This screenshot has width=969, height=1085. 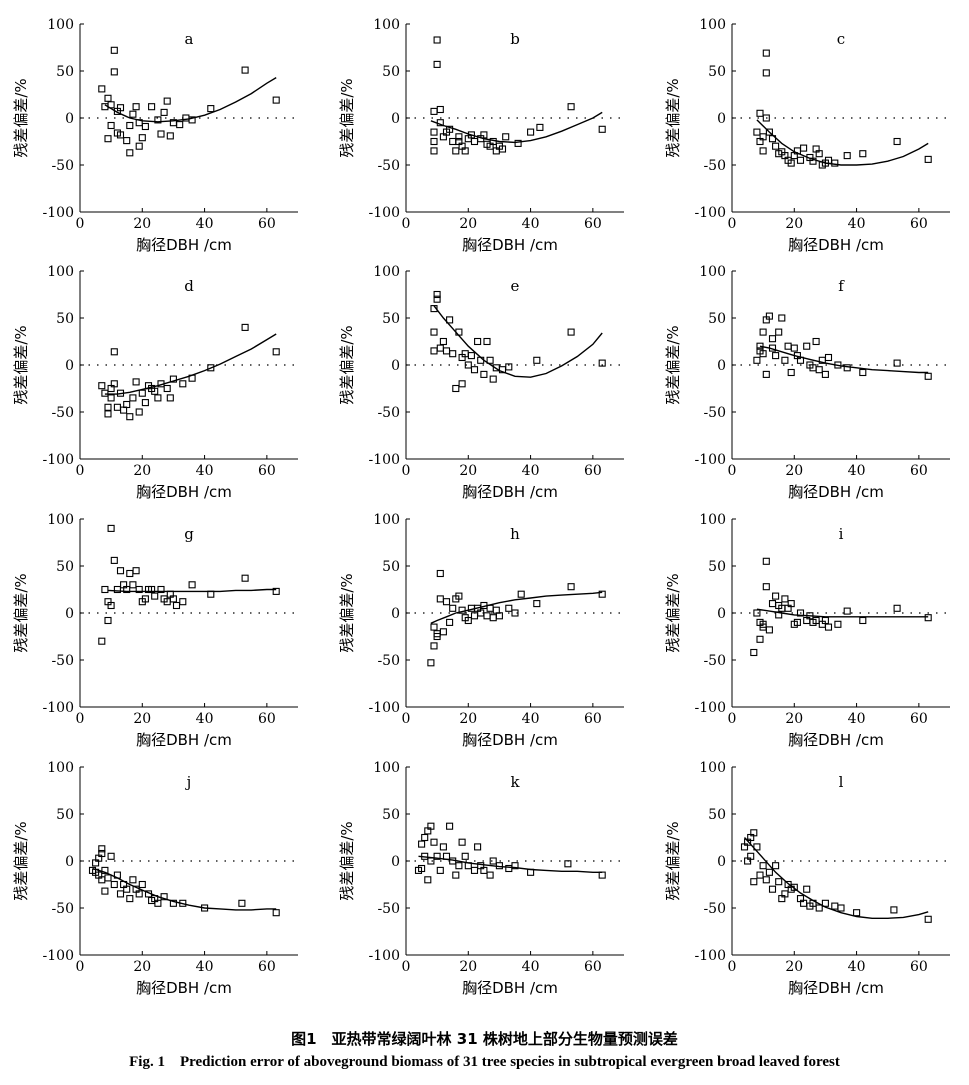 What do you see at coordinates (188, 782) in the screenshot?
I see `panel-label: j` at bounding box center [188, 782].